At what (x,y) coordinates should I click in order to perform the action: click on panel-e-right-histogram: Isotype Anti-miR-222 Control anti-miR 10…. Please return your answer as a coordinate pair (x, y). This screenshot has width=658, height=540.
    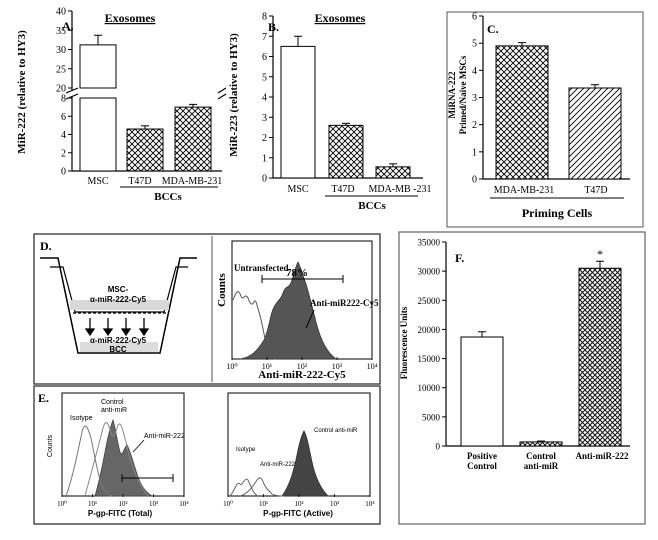
    Looking at the image, I should click on (299, 455).